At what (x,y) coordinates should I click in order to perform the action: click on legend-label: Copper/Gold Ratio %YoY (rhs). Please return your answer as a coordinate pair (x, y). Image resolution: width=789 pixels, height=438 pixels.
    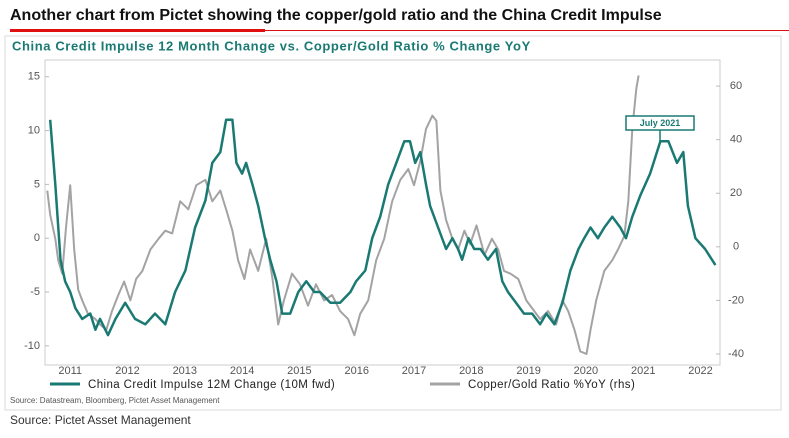
    Looking at the image, I should click on (551, 385).